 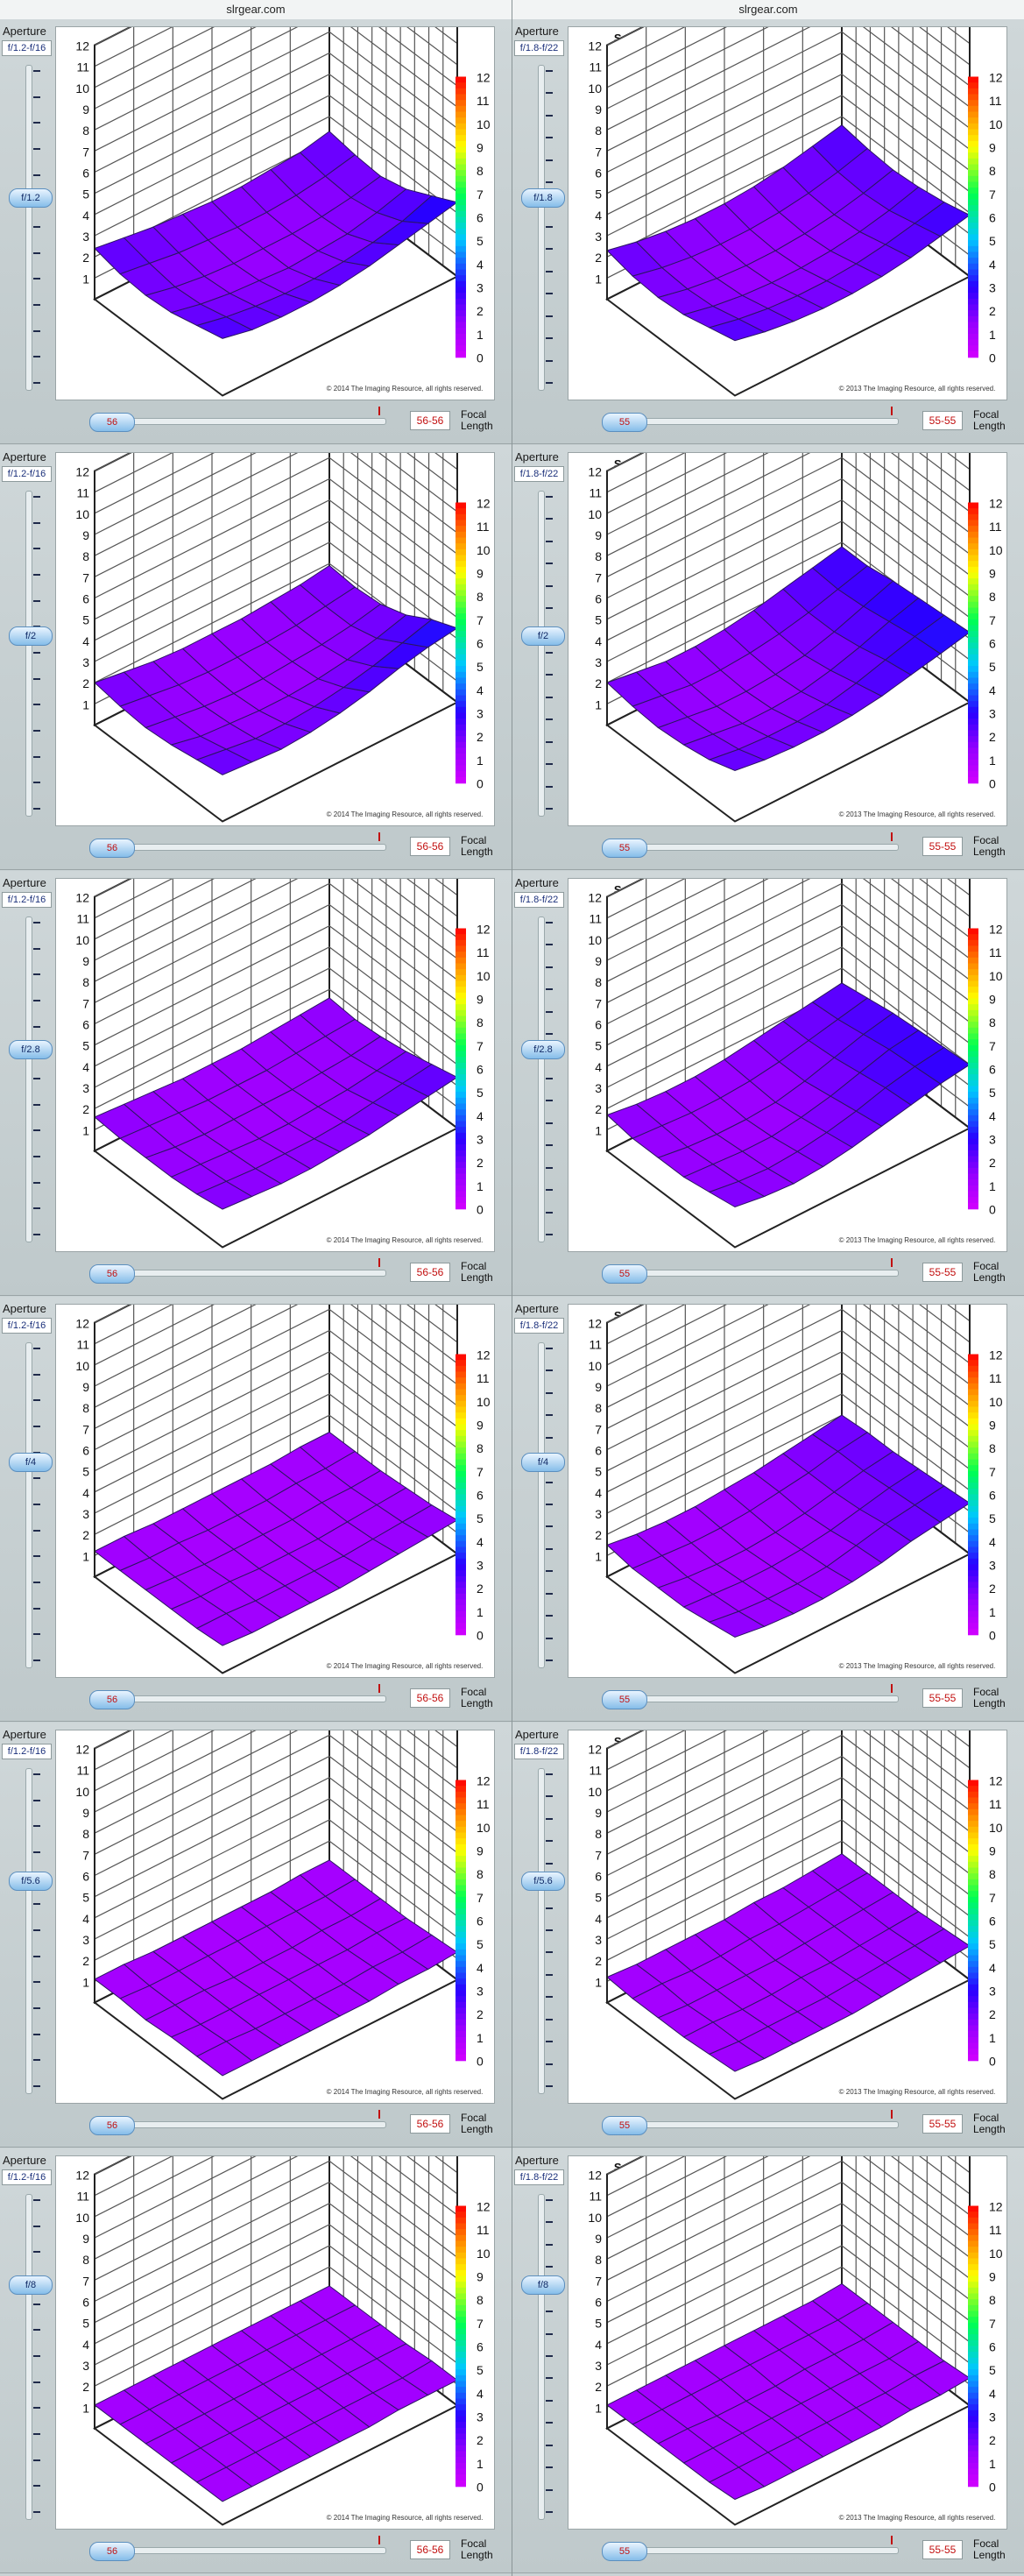 What do you see at coordinates (85, 1855) in the screenshot?
I see `z-tick-label: 7` at bounding box center [85, 1855].